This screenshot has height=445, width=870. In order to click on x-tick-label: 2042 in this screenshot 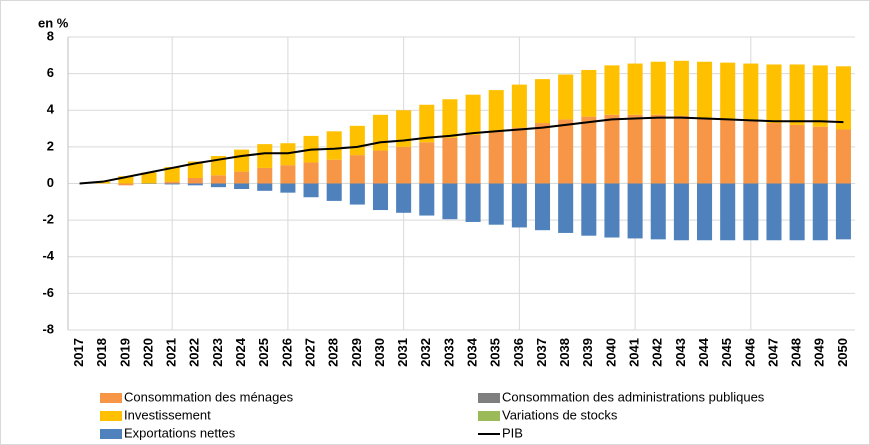, I will do `click(657, 352)`.